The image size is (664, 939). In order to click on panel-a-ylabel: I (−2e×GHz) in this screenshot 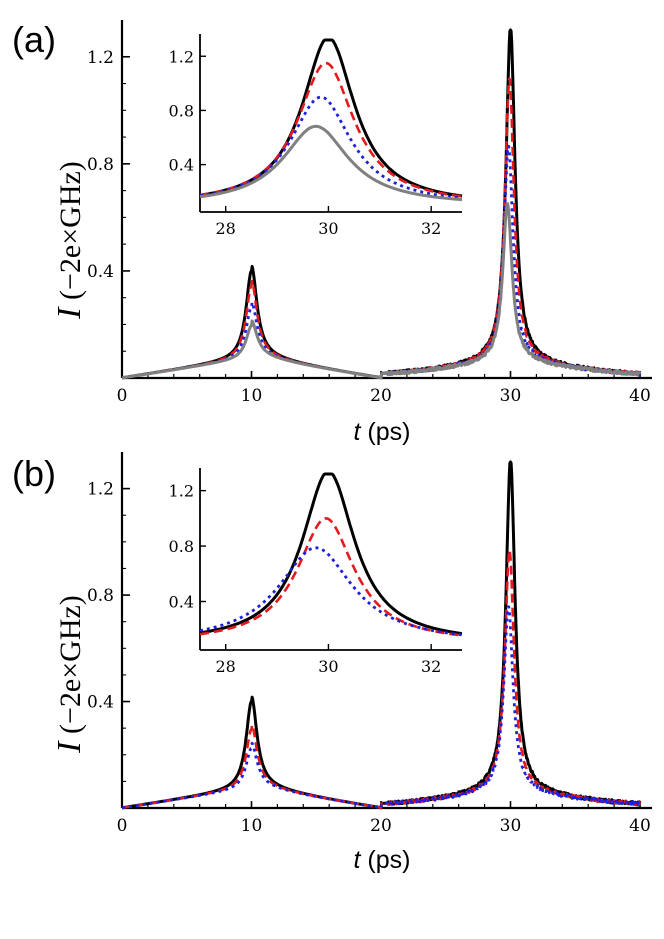, I will do `click(69, 240)`.